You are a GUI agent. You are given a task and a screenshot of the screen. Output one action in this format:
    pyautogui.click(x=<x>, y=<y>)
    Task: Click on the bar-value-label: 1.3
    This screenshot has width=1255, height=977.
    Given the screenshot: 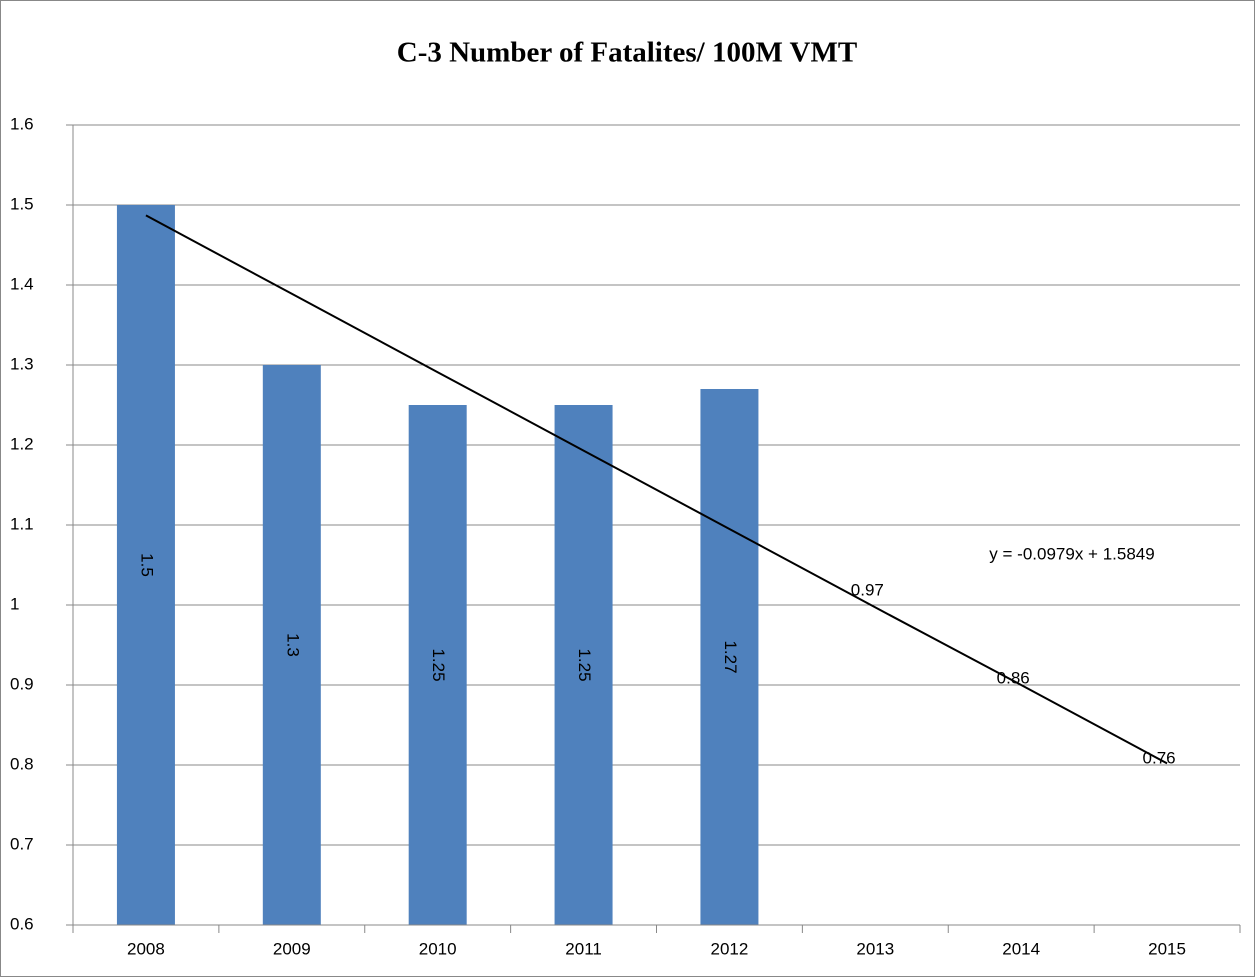 What is the action you would take?
    pyautogui.click(x=292, y=645)
    